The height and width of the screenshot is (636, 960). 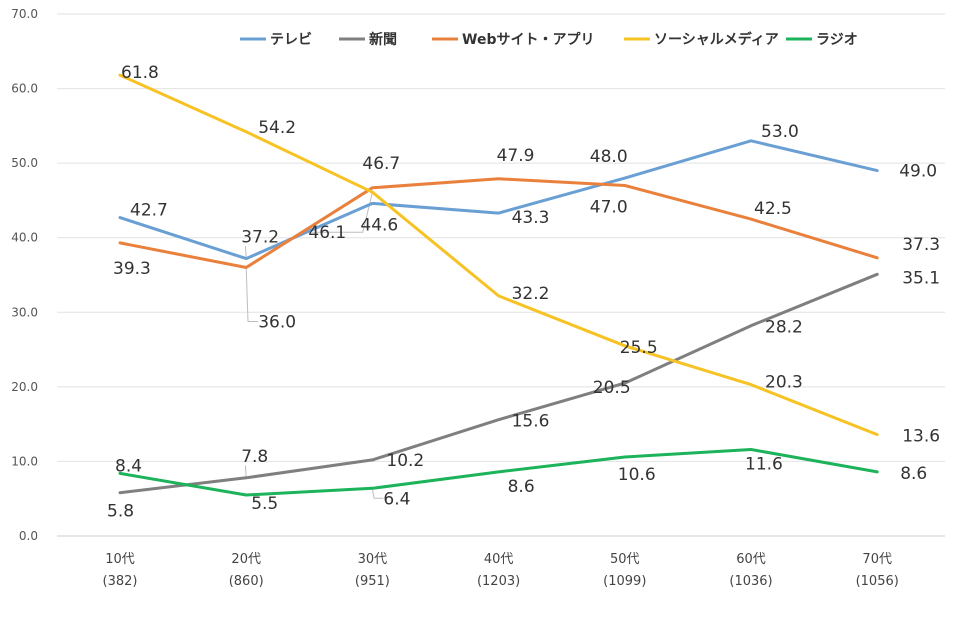 I want to click on data-label: 5.8, so click(x=120, y=512).